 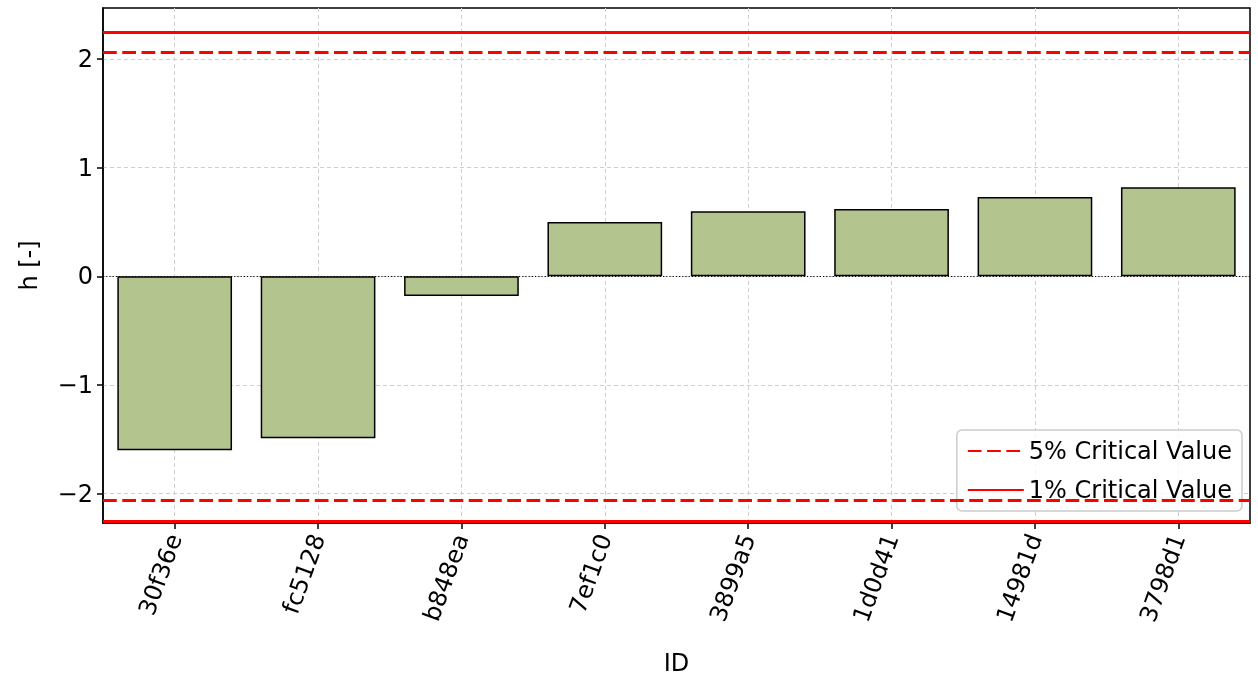 What do you see at coordinates (1130, 490) in the screenshot?
I see `legend-label: 1% Critical Value` at bounding box center [1130, 490].